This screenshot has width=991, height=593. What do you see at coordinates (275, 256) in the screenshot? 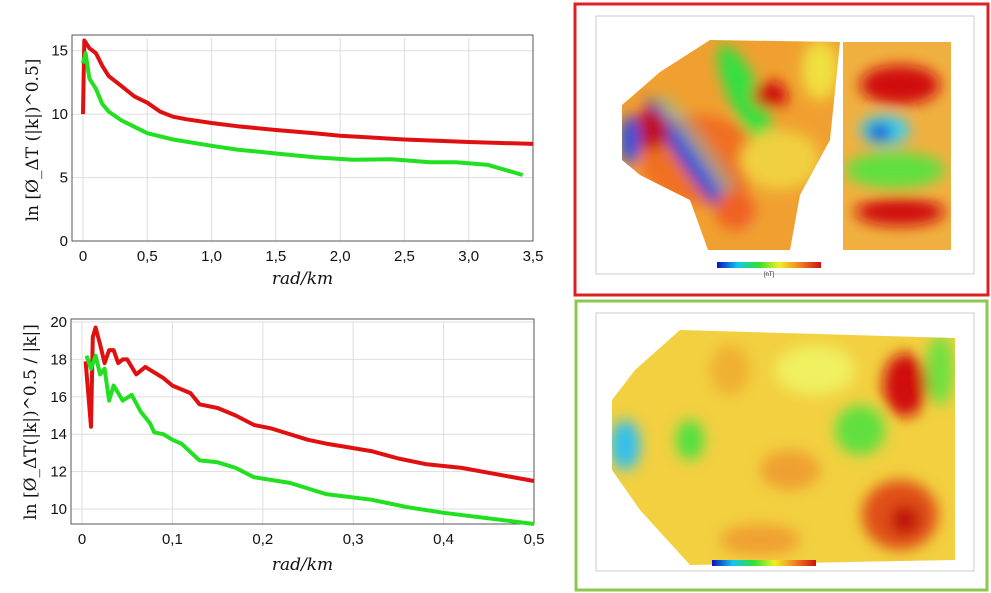
I see `x-tick-label: 1,5` at bounding box center [275, 256].